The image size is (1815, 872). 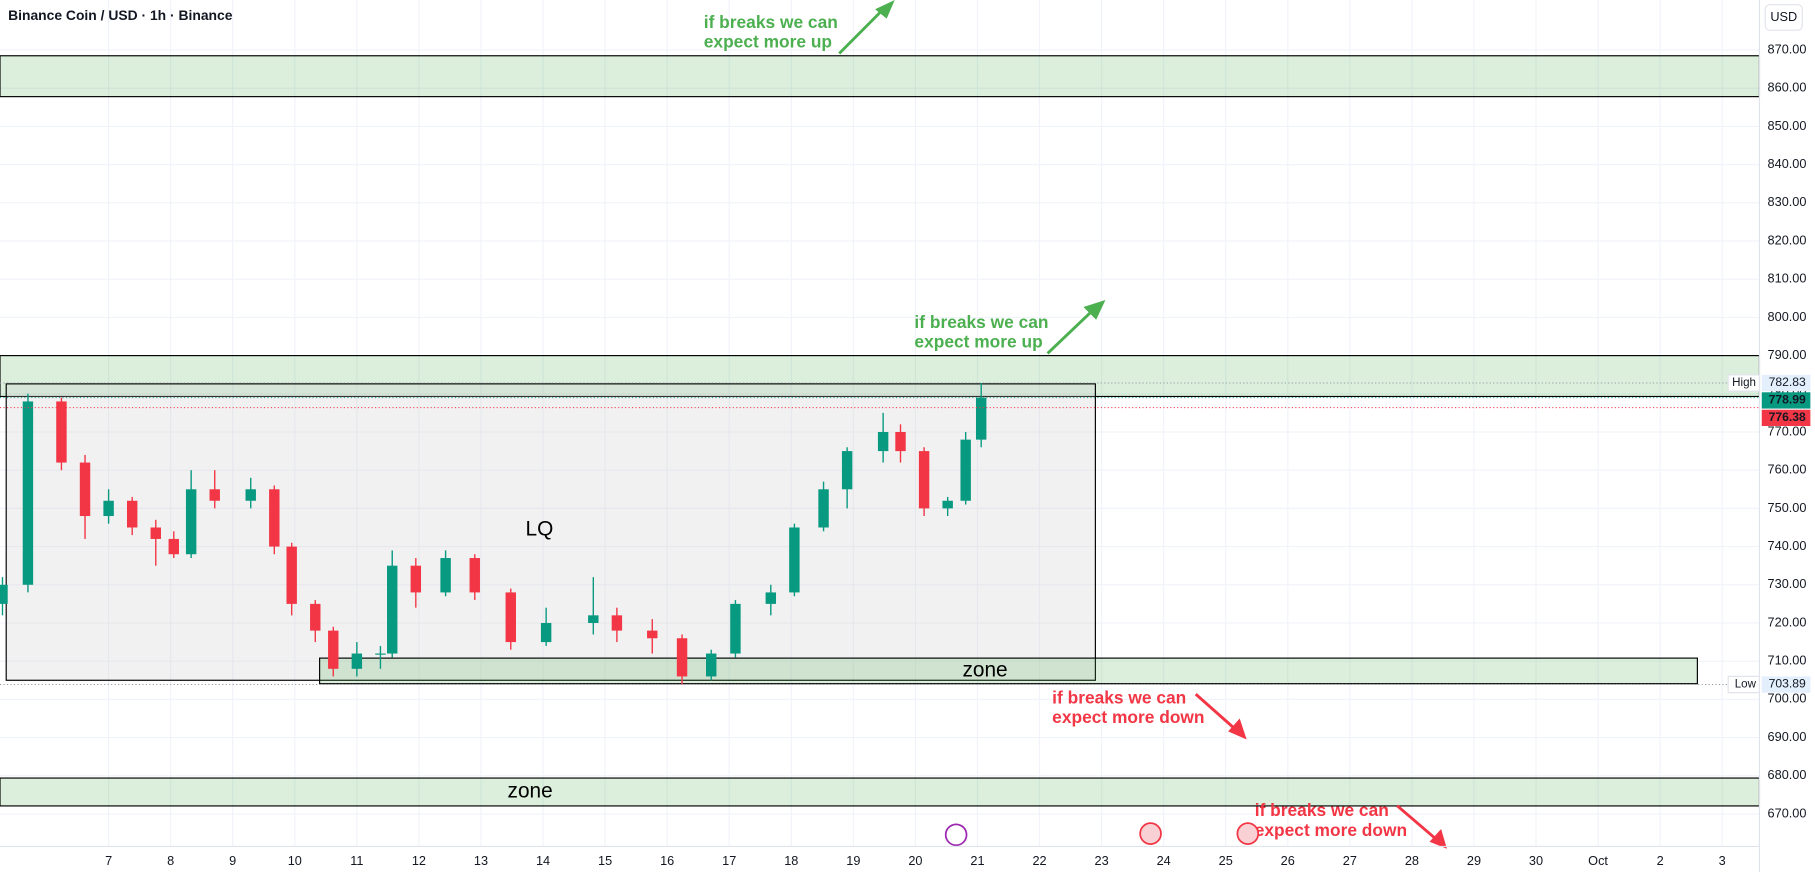 What do you see at coordinates (768, 42) in the screenshot?
I see `annotation-text: expect more up` at bounding box center [768, 42].